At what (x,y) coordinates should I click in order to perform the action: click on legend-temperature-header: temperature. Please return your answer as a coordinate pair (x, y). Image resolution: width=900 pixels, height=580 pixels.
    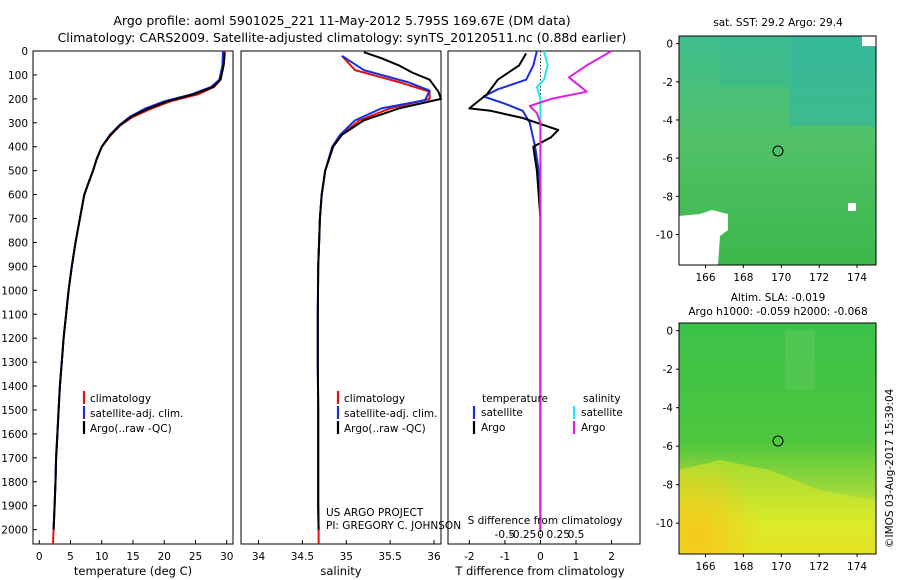
    Looking at the image, I should click on (515, 399).